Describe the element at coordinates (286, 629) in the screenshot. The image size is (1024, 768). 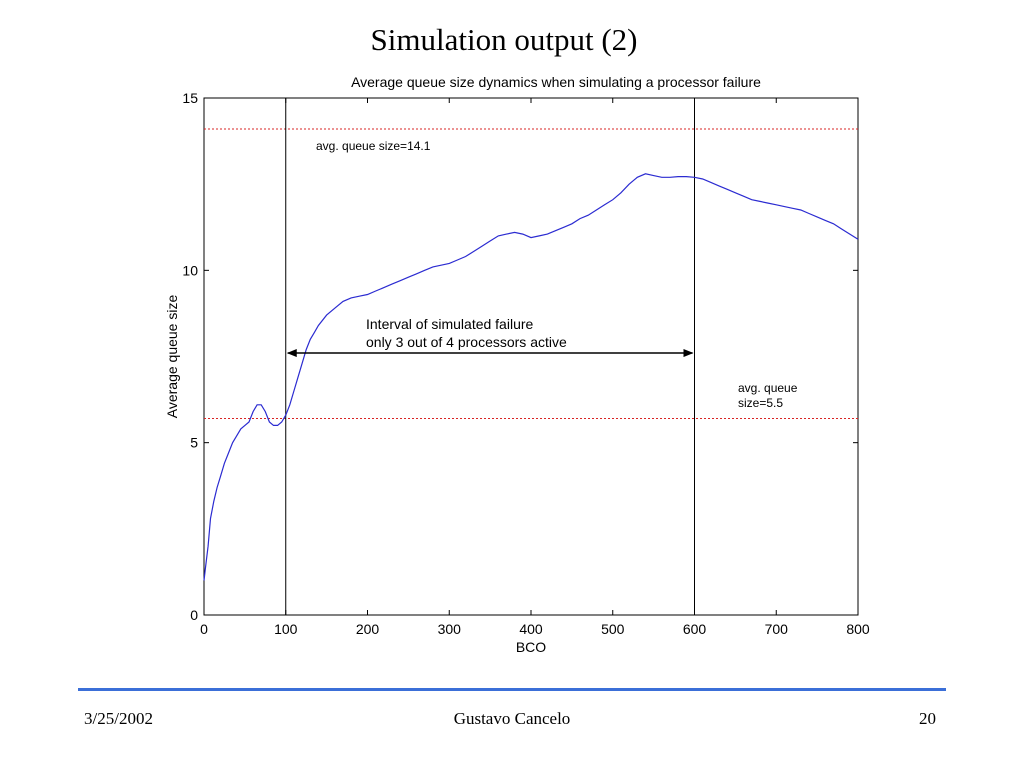
I see `x-tick-label: 100` at that location.